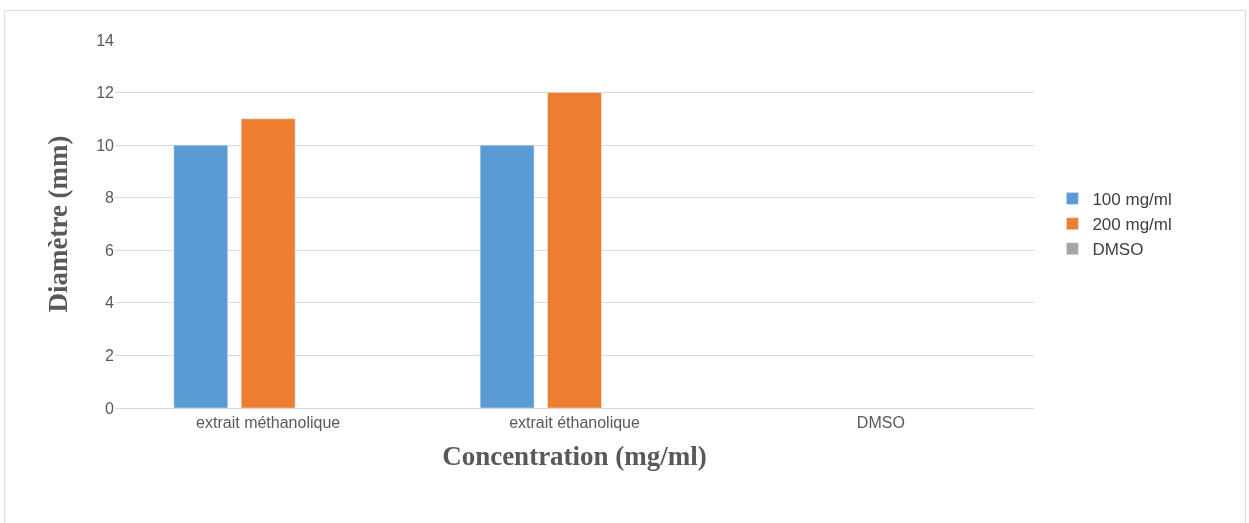 This screenshot has height=523, width=1249. What do you see at coordinates (110, 303) in the screenshot?
I see `y-tick-label: 4` at bounding box center [110, 303].